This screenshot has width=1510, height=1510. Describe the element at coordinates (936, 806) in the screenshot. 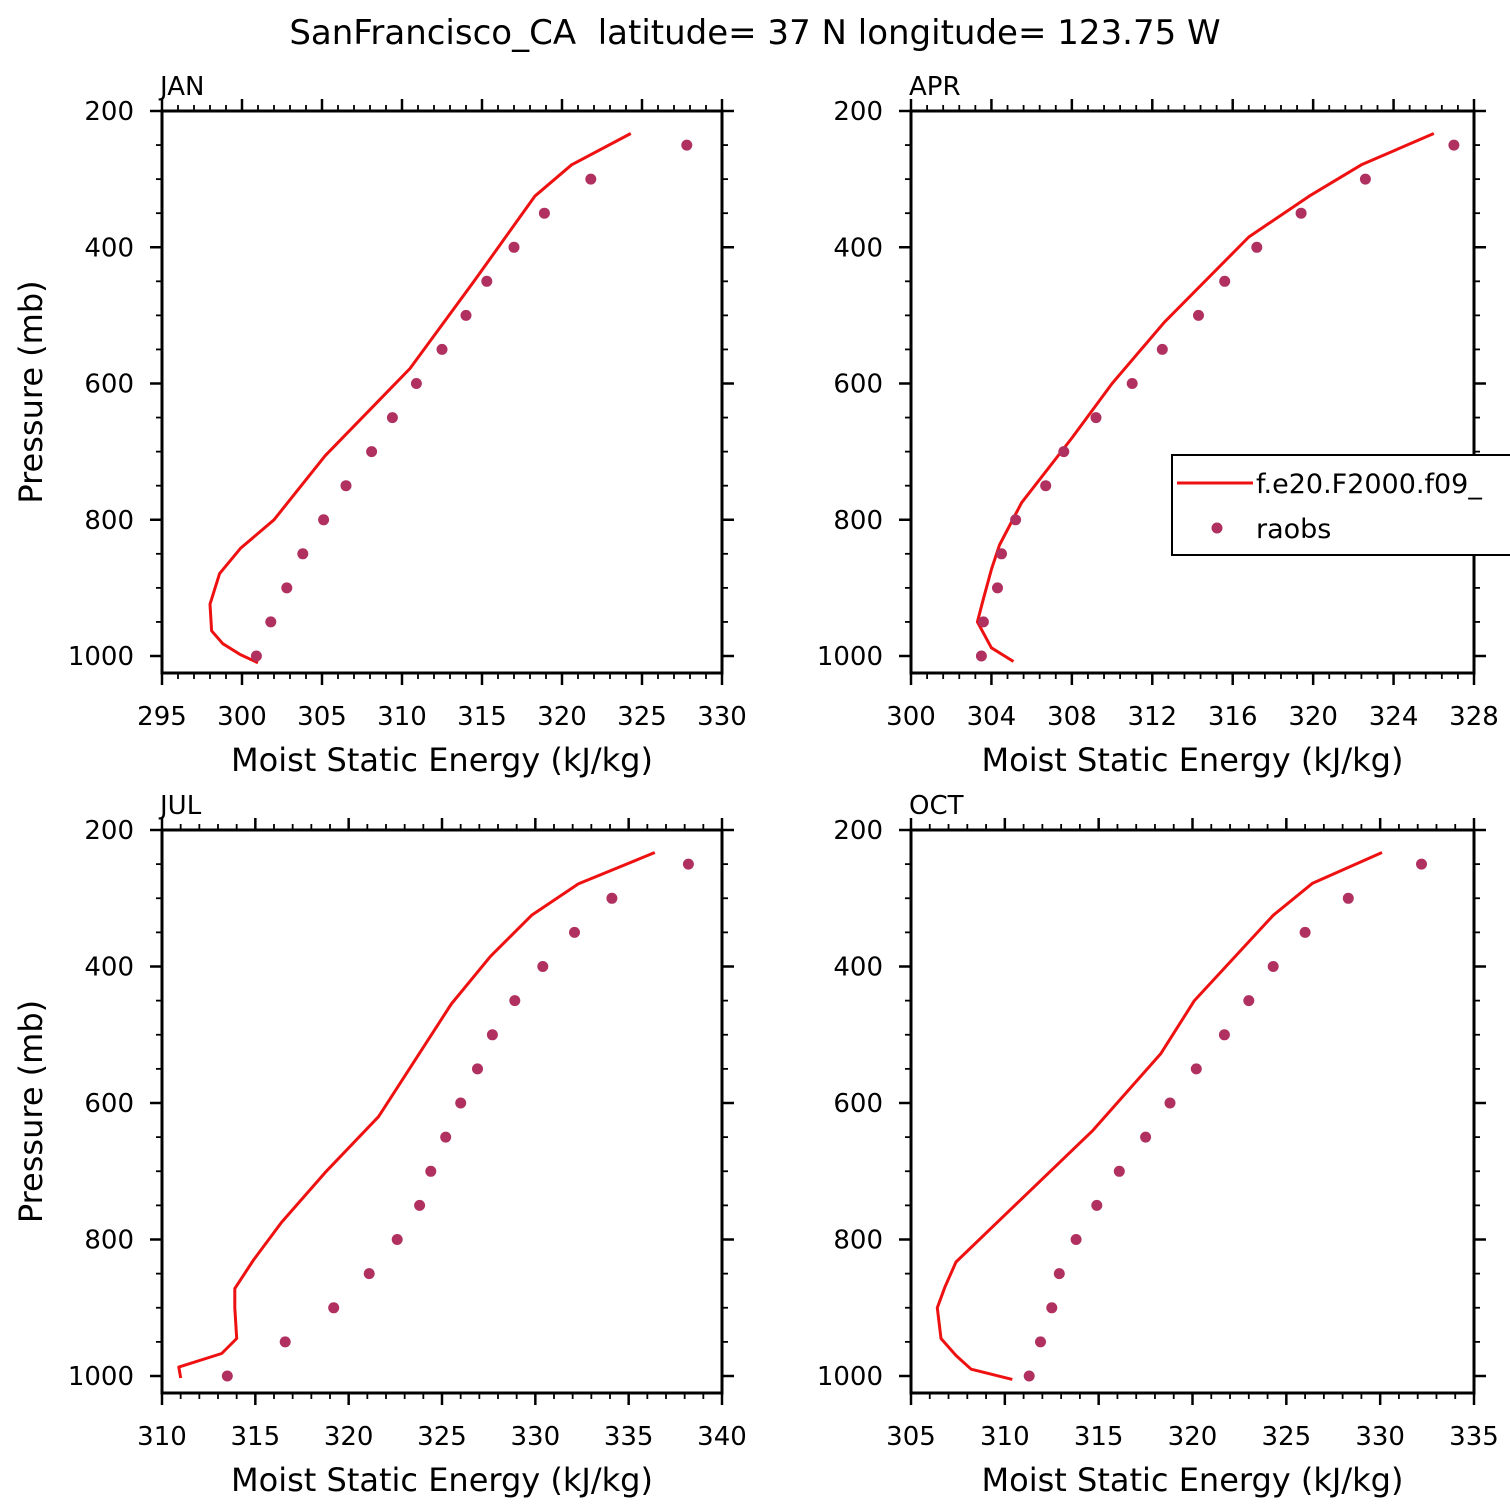

I see `panel-title: OCT` at that location.